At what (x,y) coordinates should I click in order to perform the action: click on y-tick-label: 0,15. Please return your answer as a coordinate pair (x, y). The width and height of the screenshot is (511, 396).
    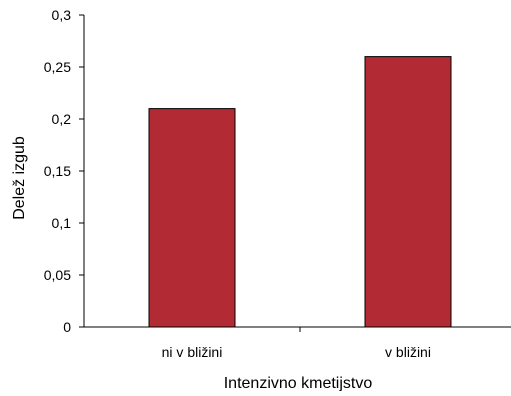
    Looking at the image, I should click on (57, 171).